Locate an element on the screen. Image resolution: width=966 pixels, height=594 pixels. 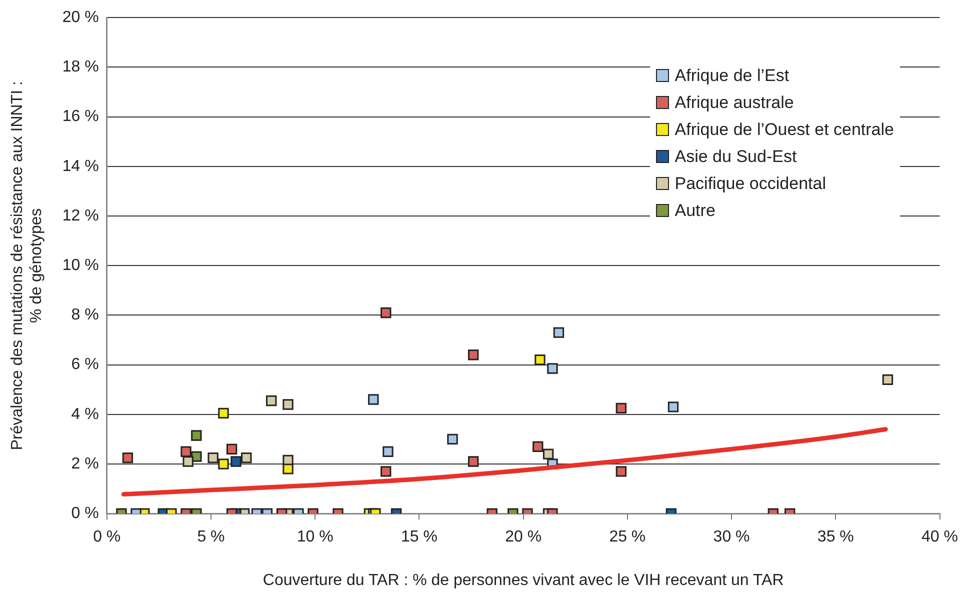
y-tick-label: 10 % is located at coordinates (80, 265).